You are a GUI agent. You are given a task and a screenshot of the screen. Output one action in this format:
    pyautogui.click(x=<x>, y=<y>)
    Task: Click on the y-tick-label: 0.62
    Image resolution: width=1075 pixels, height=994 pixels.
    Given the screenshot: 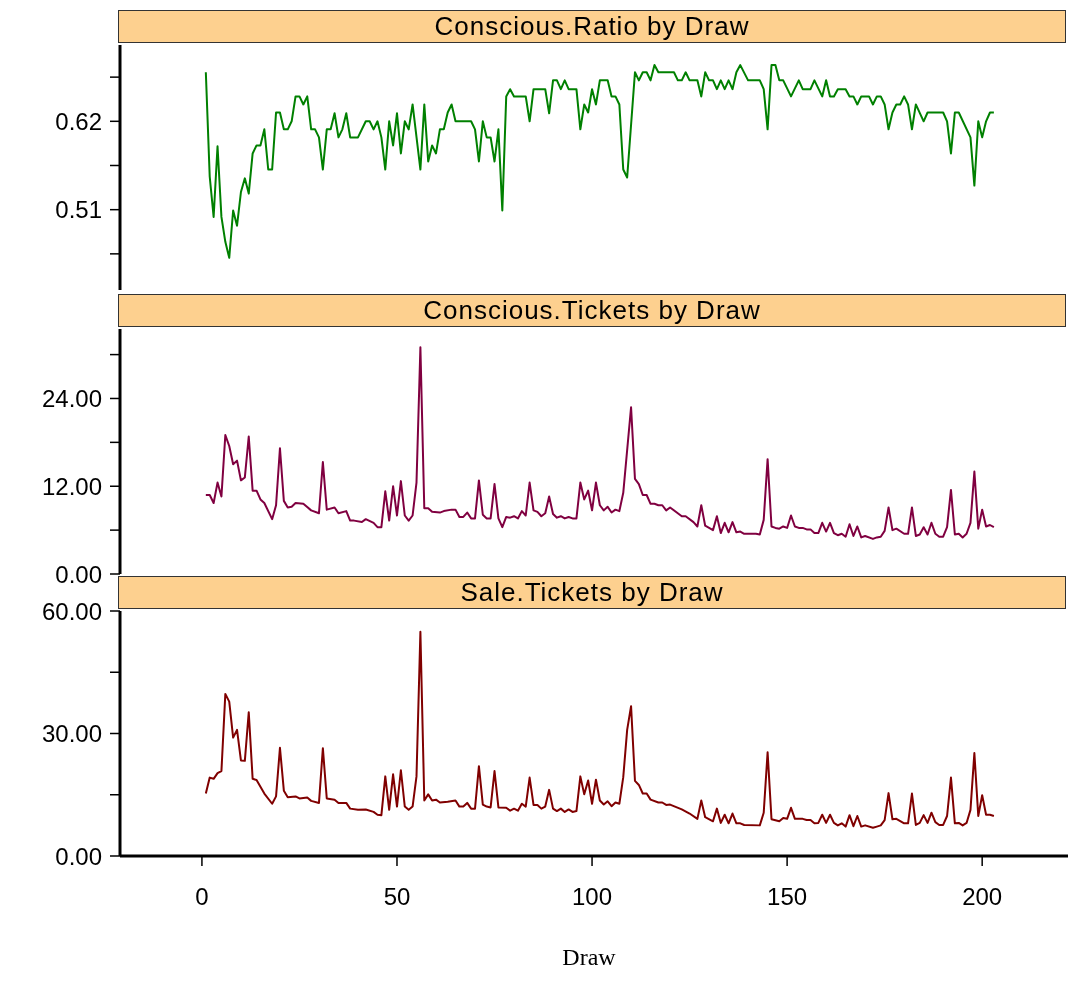 What is the action you would take?
    pyautogui.click(x=78, y=121)
    